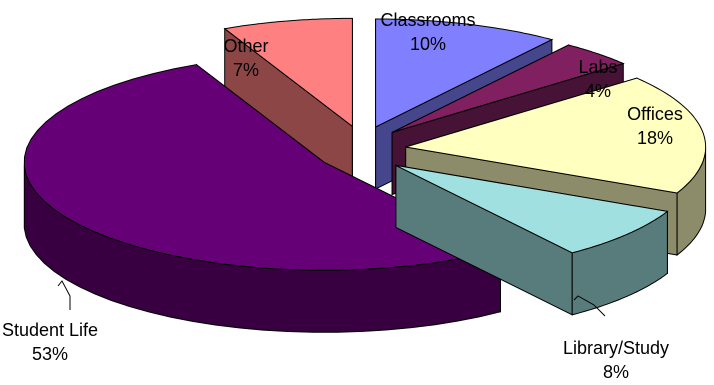 This screenshot has width=714, height=385. I want to click on slice-label-library-study-percent: 8%, so click(616, 372).